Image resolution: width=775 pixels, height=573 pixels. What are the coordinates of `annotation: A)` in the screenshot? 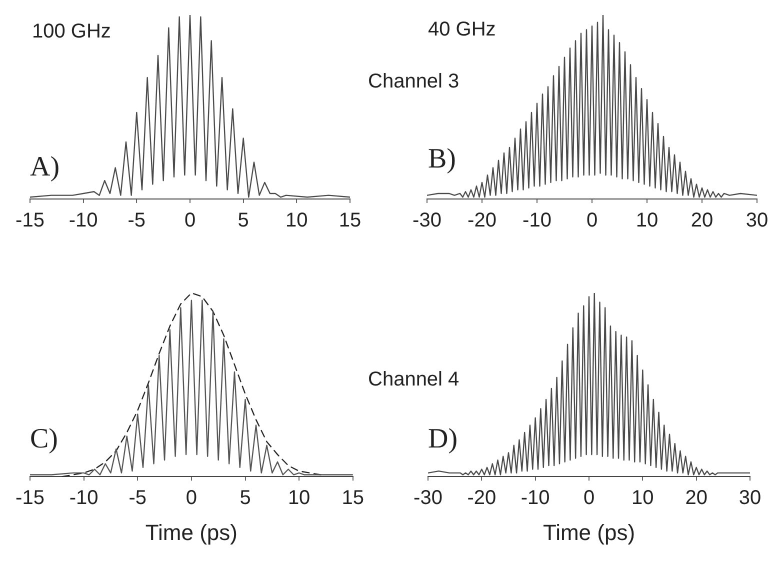 It's located at (45, 166).